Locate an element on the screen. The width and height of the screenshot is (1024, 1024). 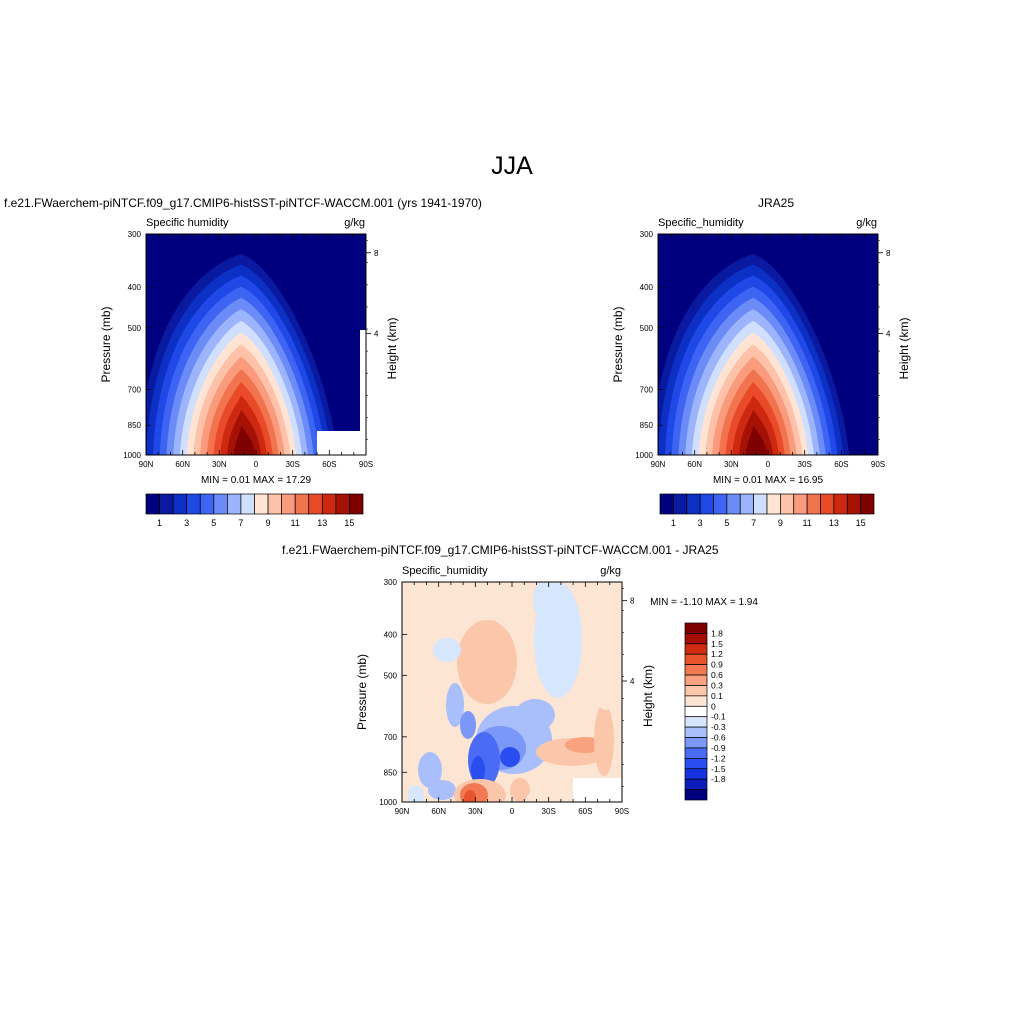
colorbar-label: 1 is located at coordinates (159, 523).